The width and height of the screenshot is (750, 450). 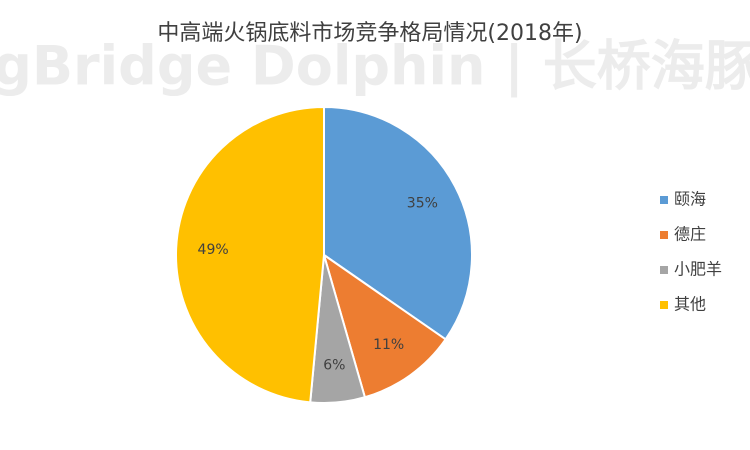 What do you see at coordinates (388, 345) in the screenshot?
I see `data-label: 11%` at bounding box center [388, 345].